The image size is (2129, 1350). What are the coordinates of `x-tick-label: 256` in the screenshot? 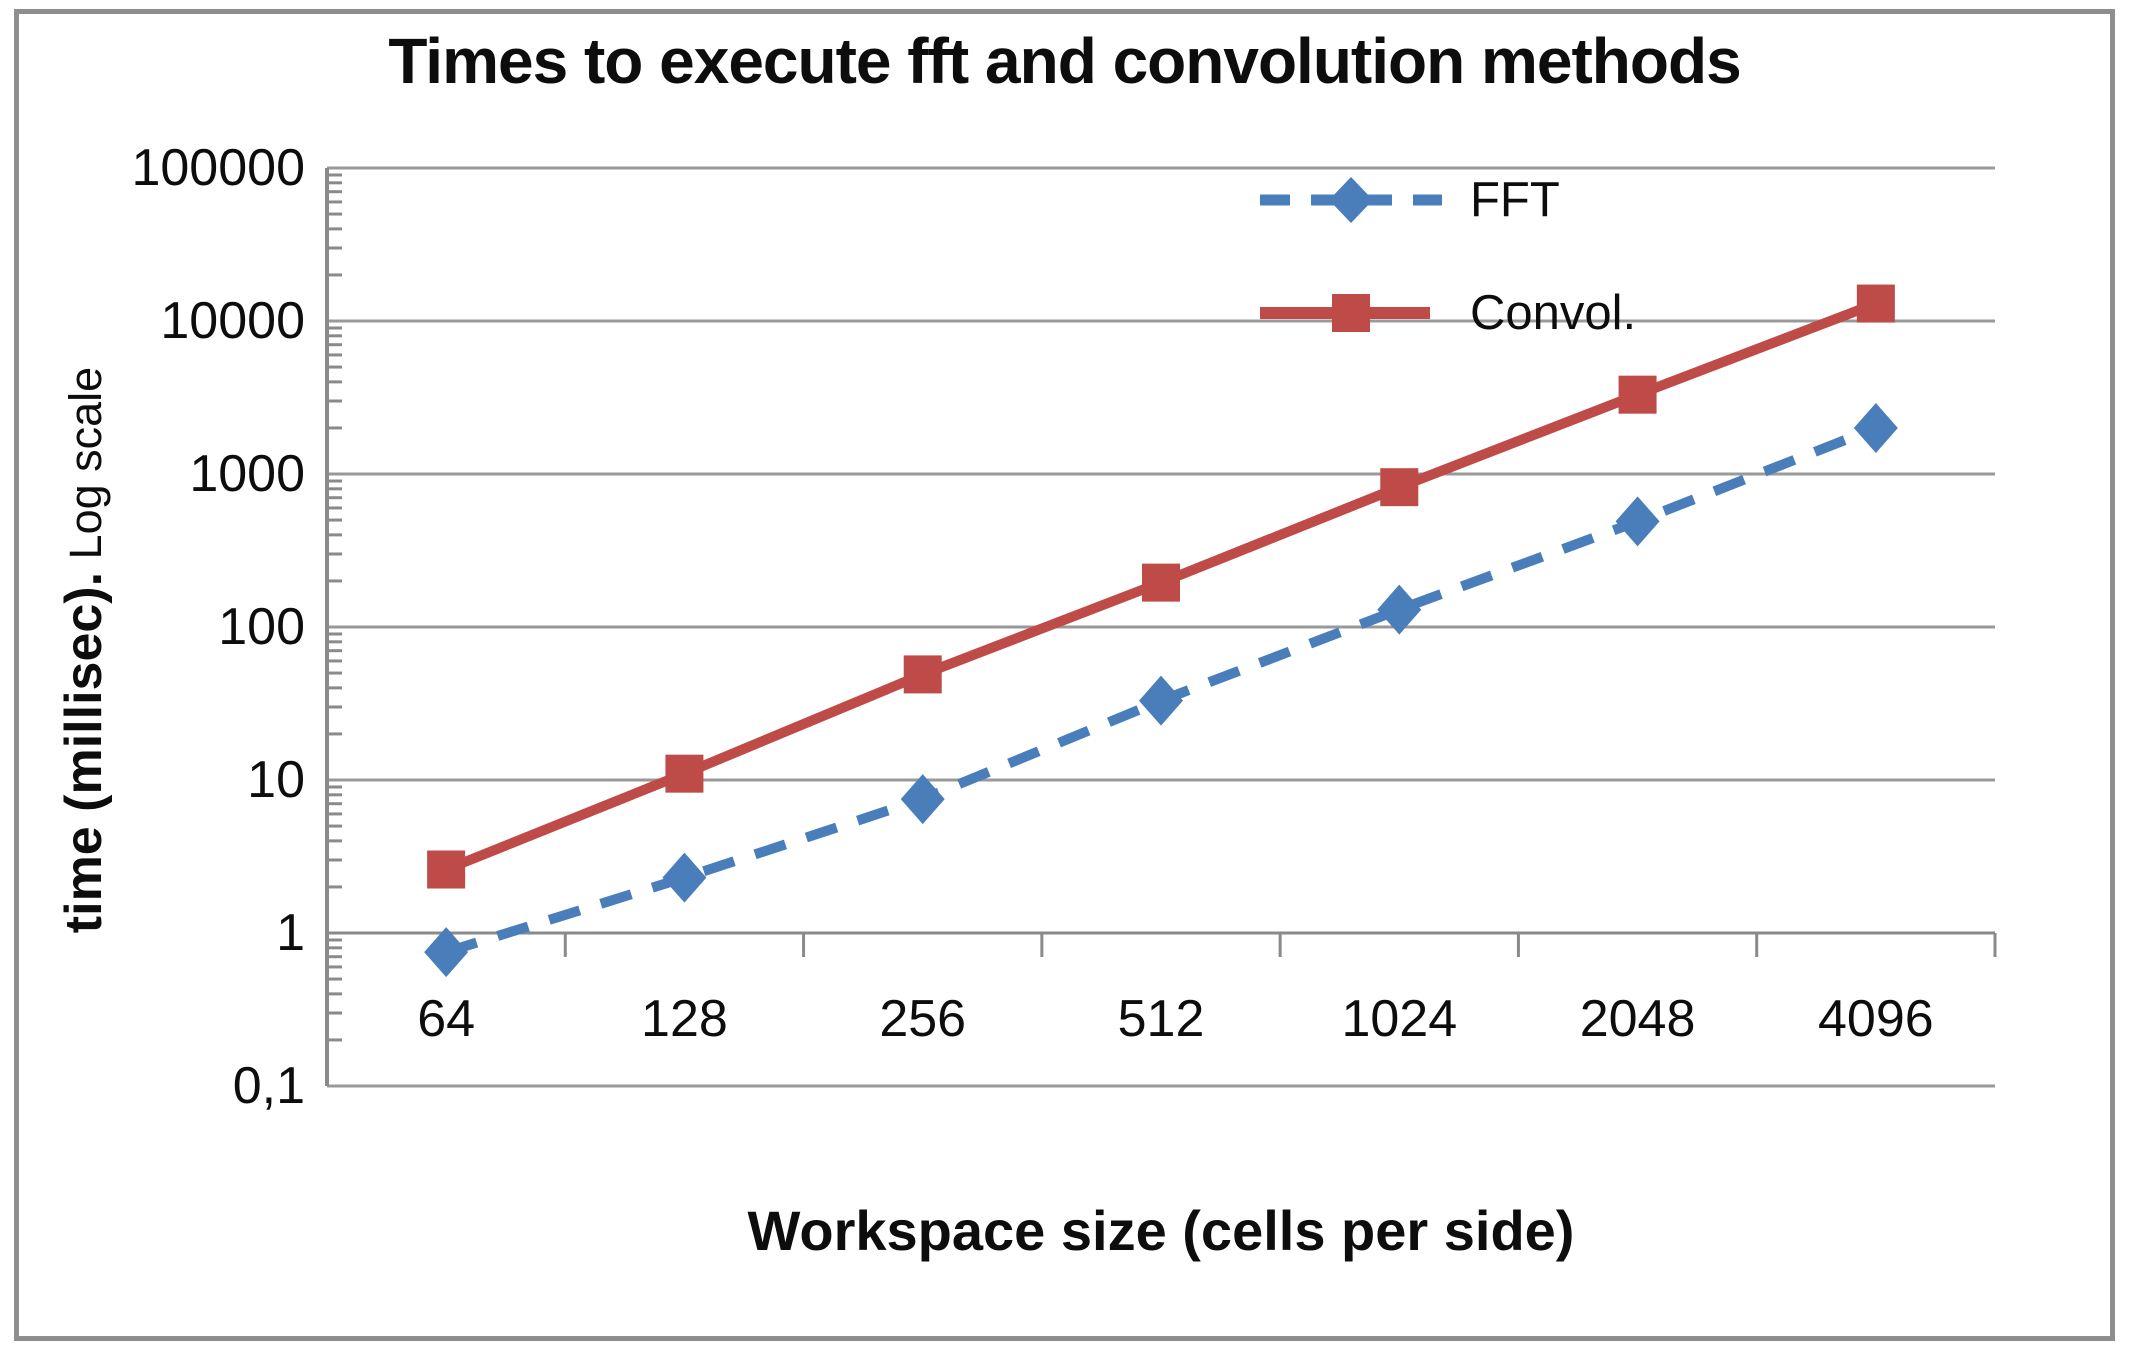 It's located at (922, 1019).